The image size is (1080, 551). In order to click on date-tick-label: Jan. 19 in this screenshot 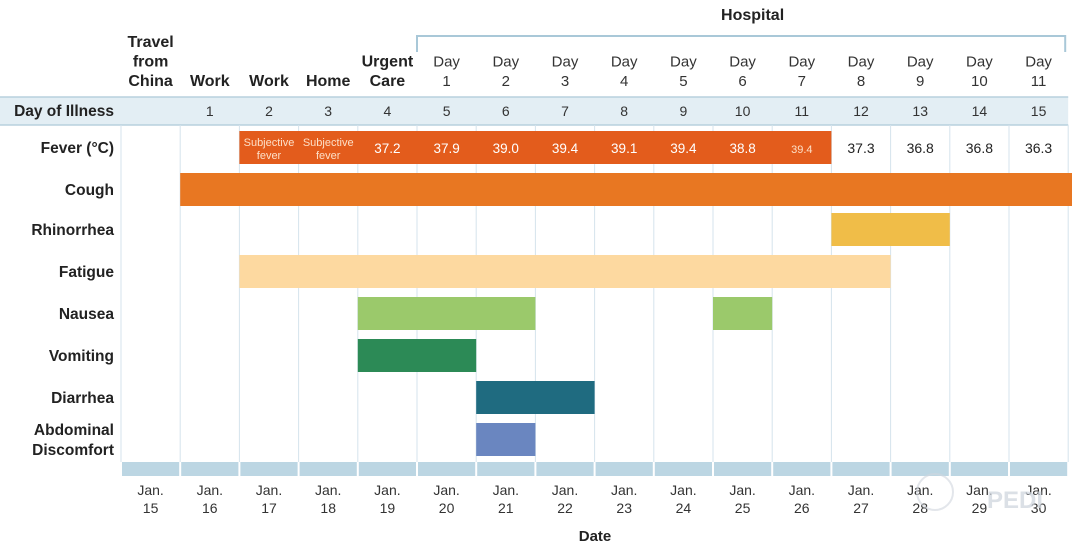, I will do `click(387, 499)`.